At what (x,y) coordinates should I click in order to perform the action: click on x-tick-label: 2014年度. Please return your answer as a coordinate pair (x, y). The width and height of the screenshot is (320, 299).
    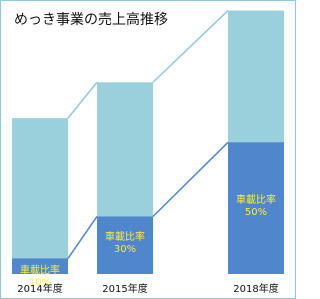
    Looking at the image, I should click on (39, 288).